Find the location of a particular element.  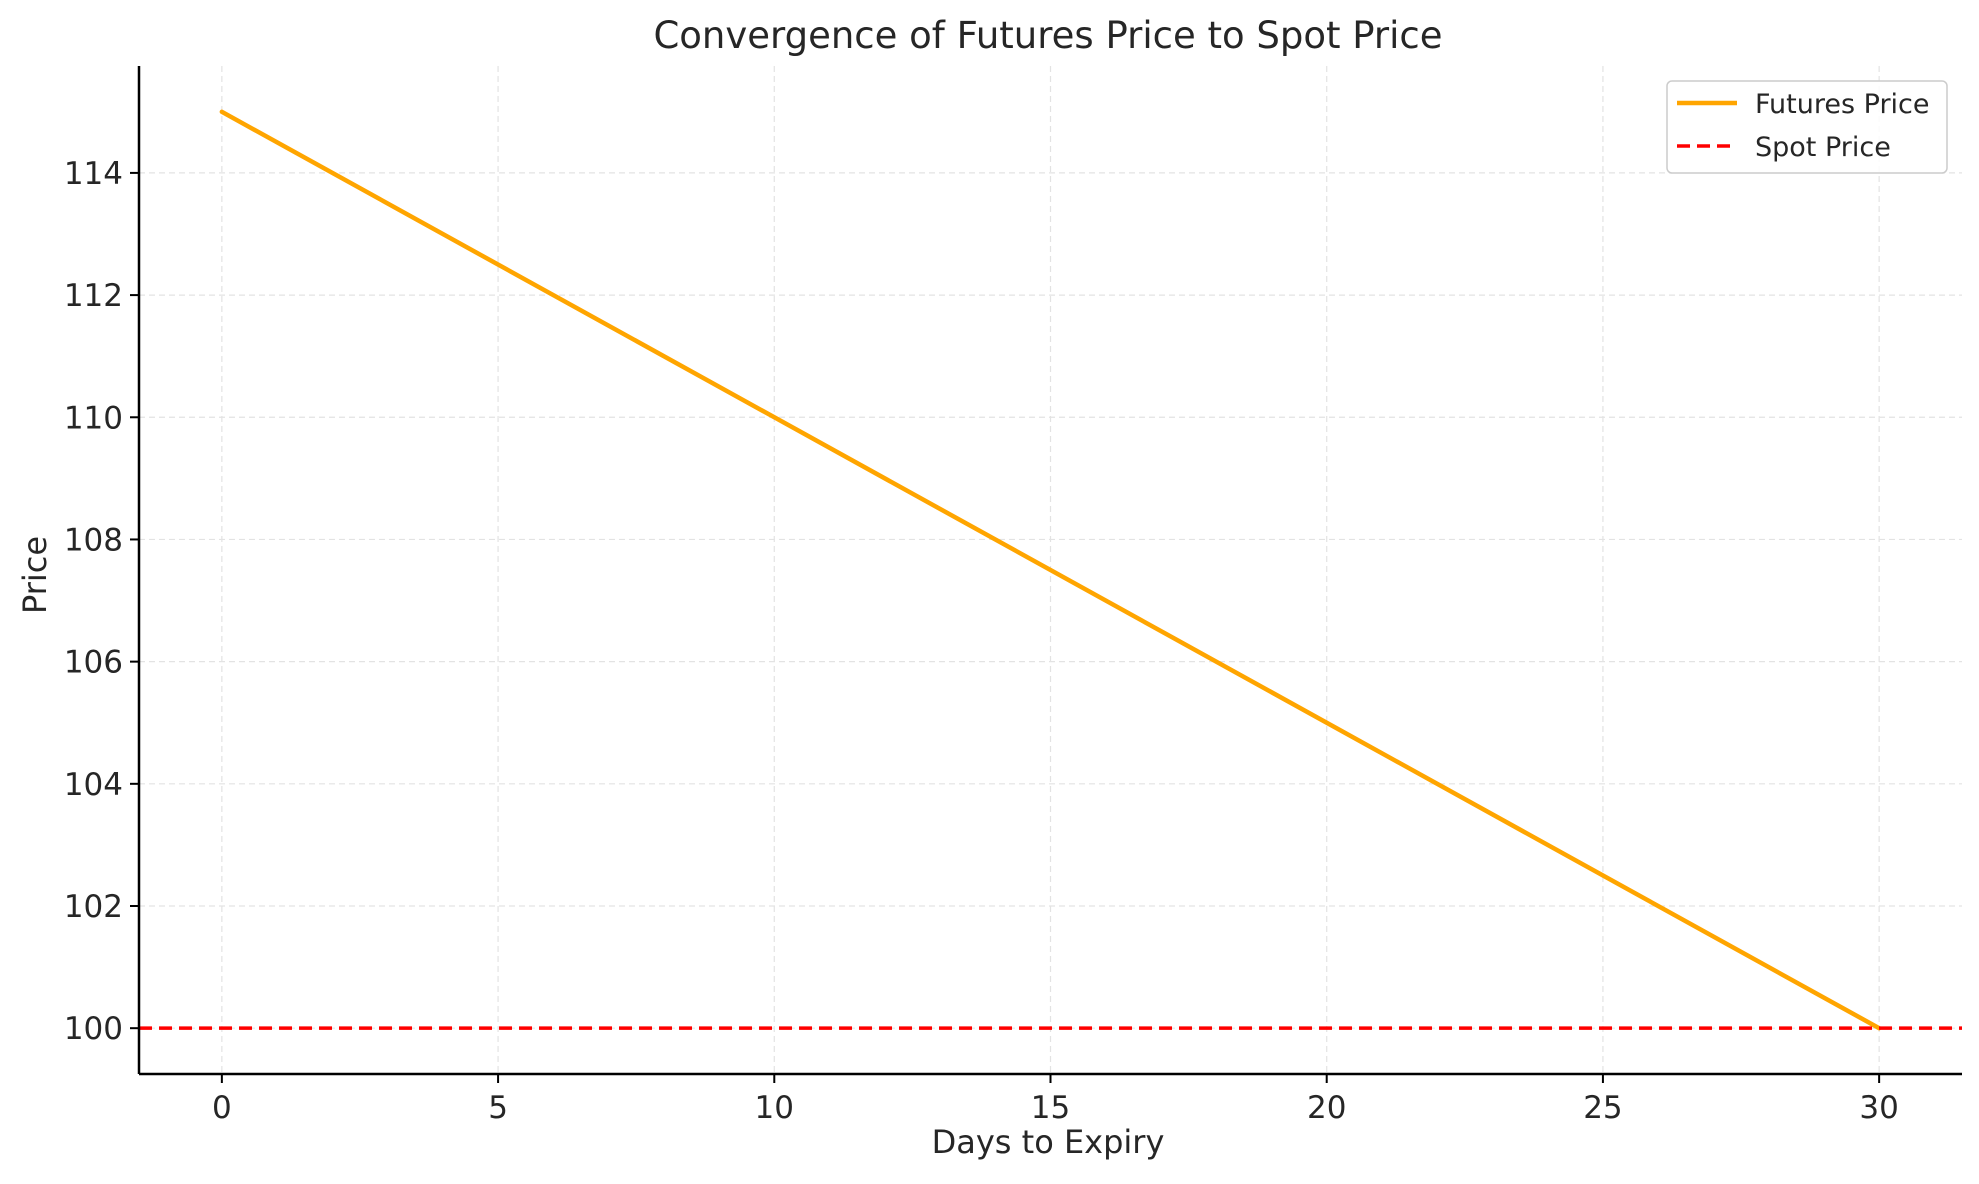

y-tick-label: 102 is located at coordinates (93, 907).